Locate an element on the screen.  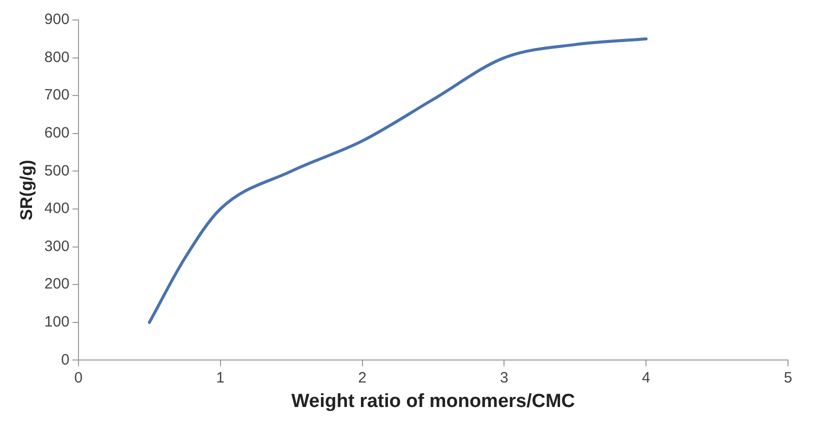
y-tick-label: 300 is located at coordinates (57, 246).